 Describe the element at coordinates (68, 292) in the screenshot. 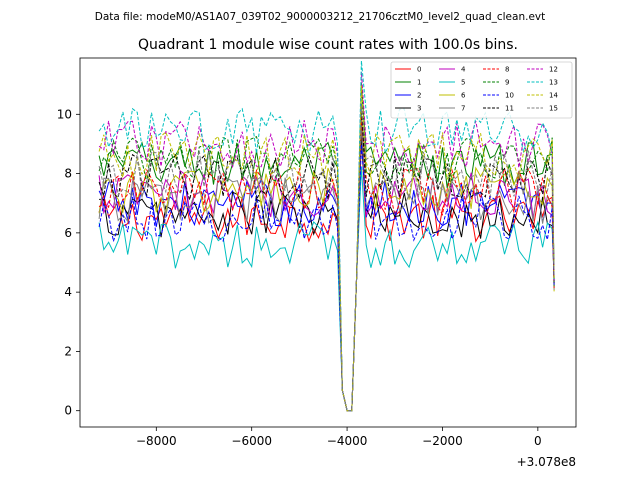

I see `y-tick-label: 4` at that location.